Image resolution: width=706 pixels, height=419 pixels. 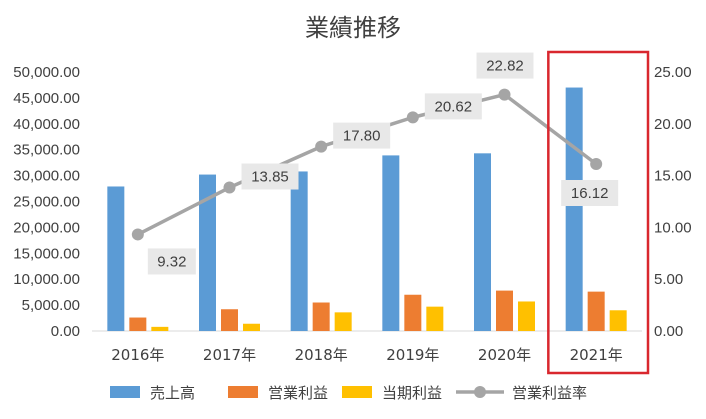 What do you see at coordinates (51, 305) in the screenshot?
I see `y-left-tick-label: 5,000.00` at bounding box center [51, 305].